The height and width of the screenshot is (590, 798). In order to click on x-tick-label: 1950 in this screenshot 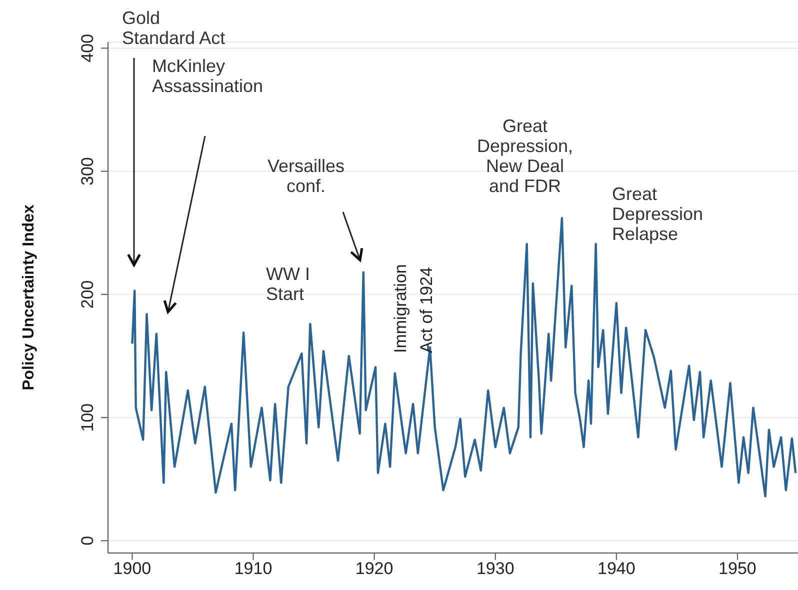, I will do `click(737, 568)`.